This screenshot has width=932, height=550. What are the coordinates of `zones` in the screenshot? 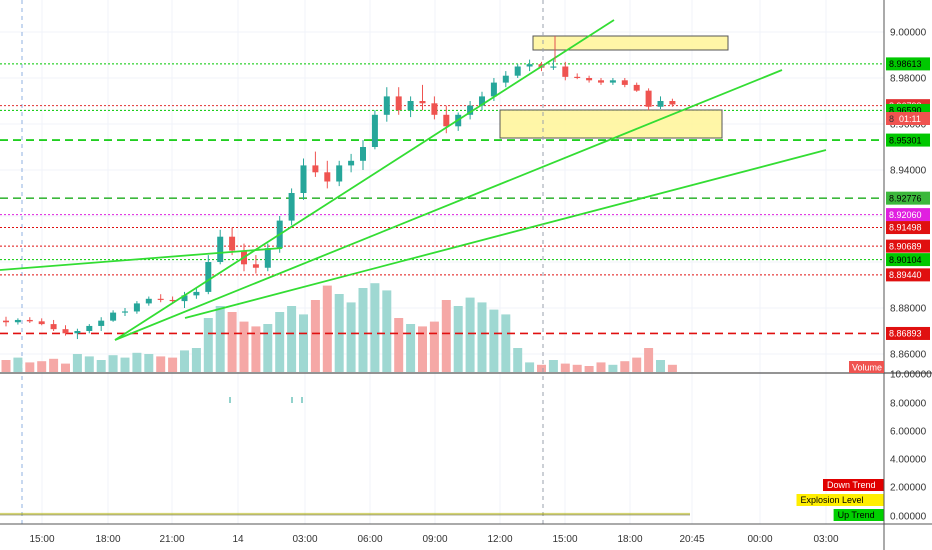 It's located at (614, 87).